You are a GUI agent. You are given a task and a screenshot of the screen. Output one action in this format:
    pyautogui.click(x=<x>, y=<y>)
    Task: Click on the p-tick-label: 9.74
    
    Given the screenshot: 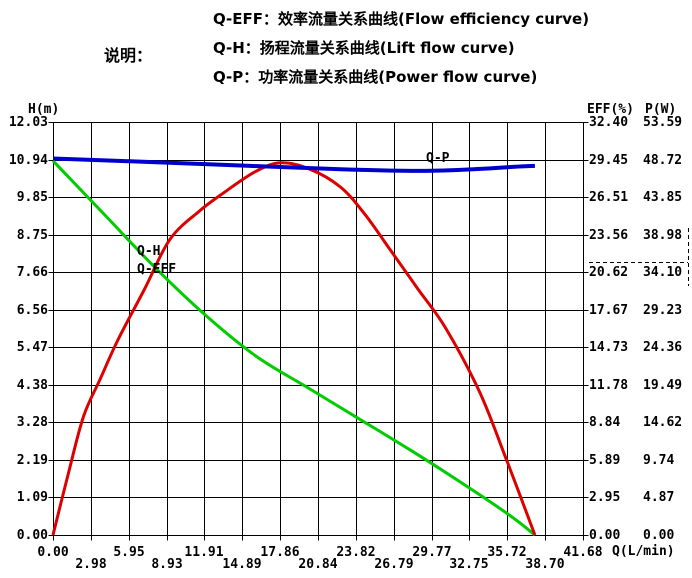 What is the action you would take?
    pyautogui.click(x=659, y=460)
    